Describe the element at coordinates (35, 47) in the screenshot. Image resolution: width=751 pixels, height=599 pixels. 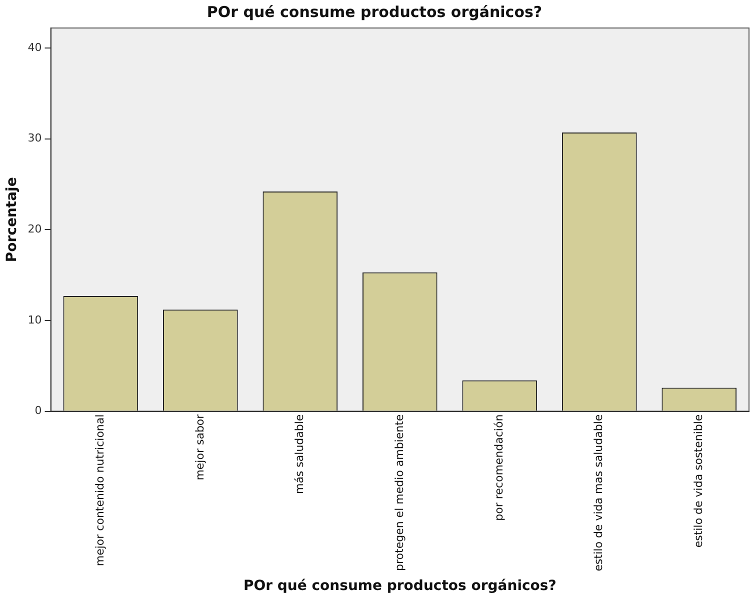
I see `y-tick-label: 40` at that location.